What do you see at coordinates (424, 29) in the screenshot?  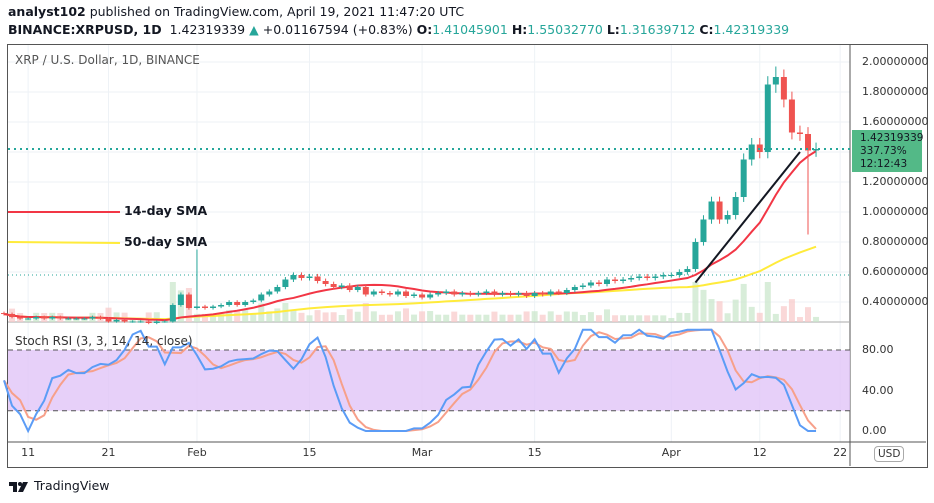 I see `o-label: O:` at bounding box center [424, 29].